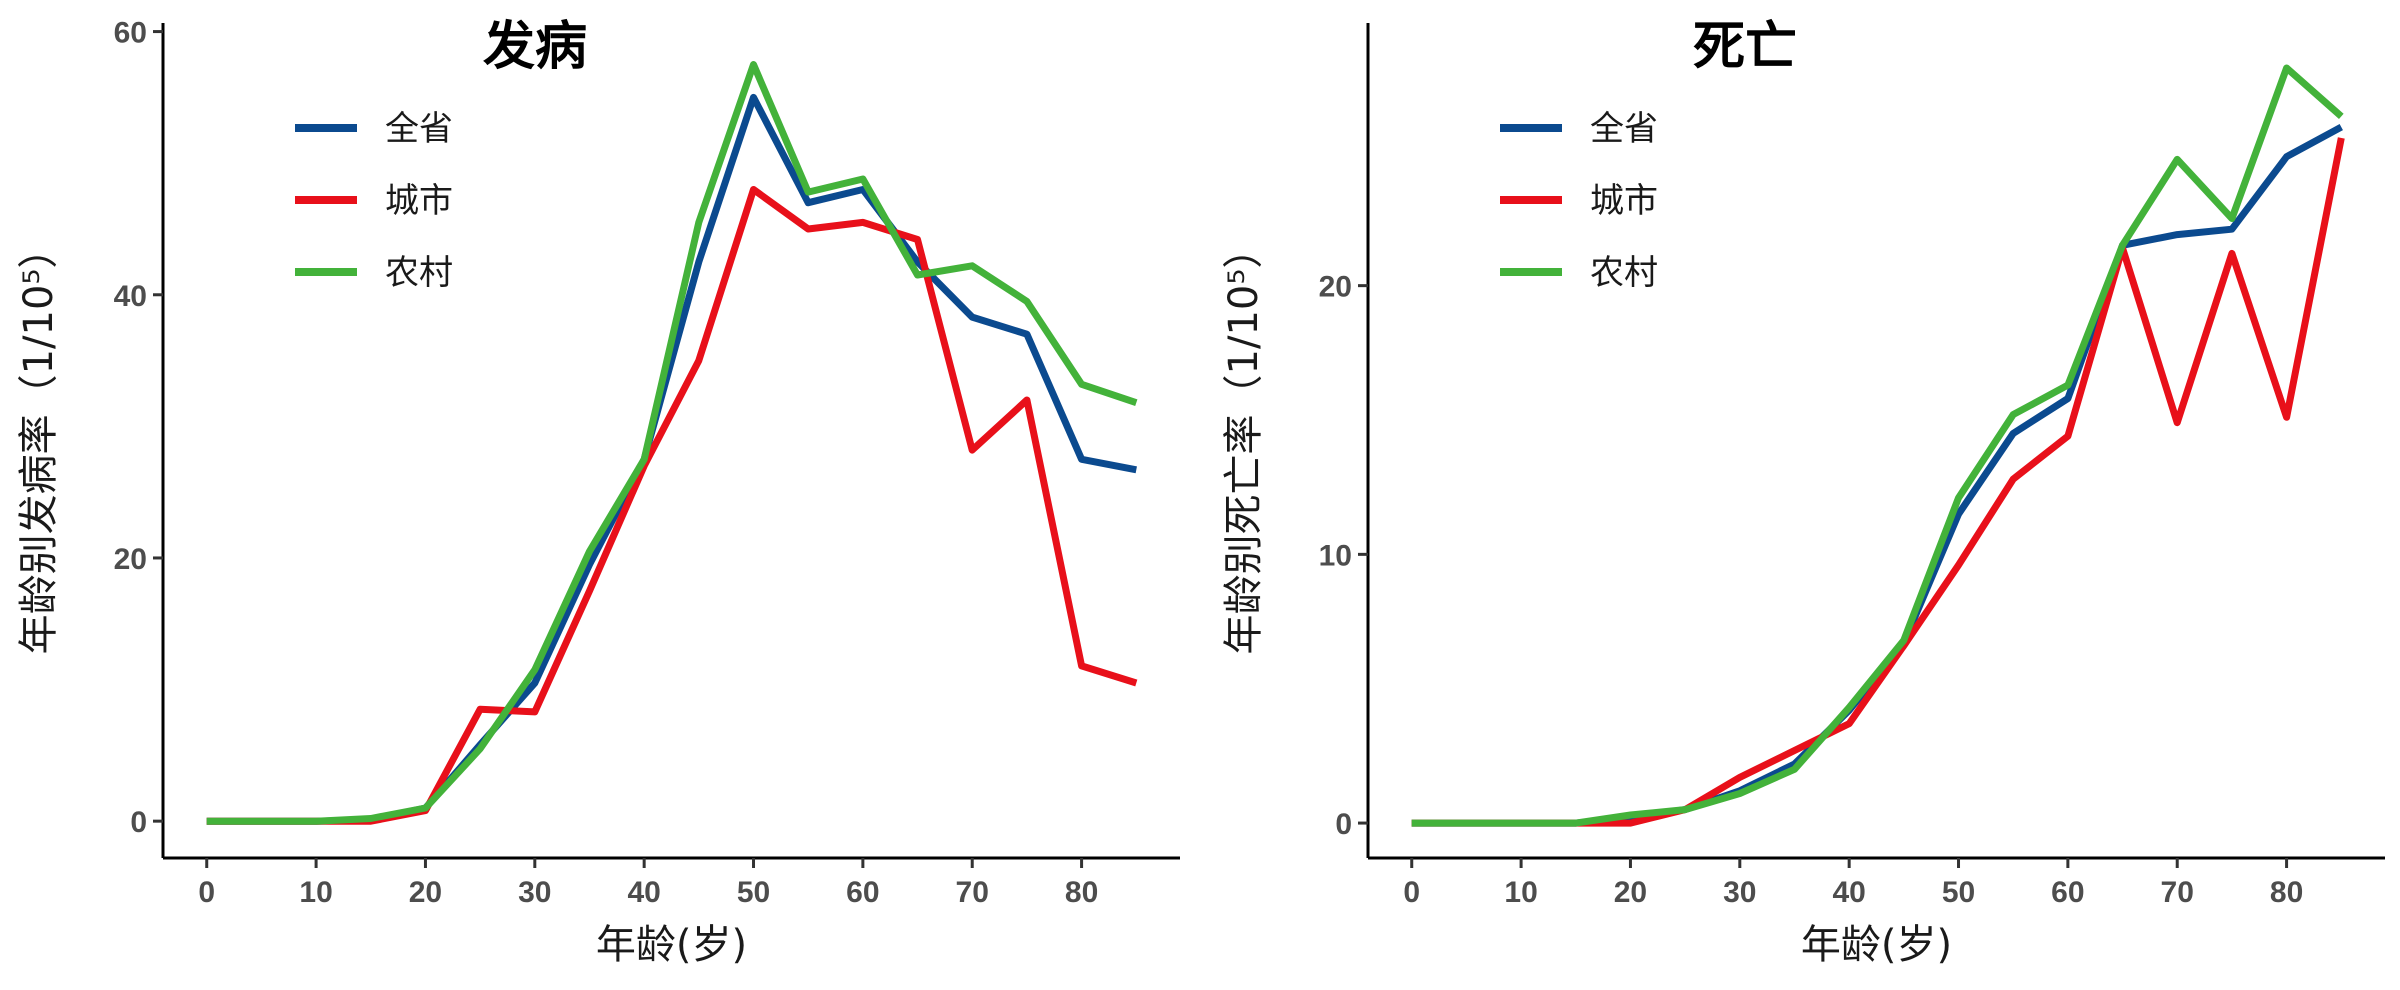 The height and width of the screenshot is (990, 2400). Describe the element at coordinates (130, 33) in the screenshot. I see `y-tick-label: 60` at that location.